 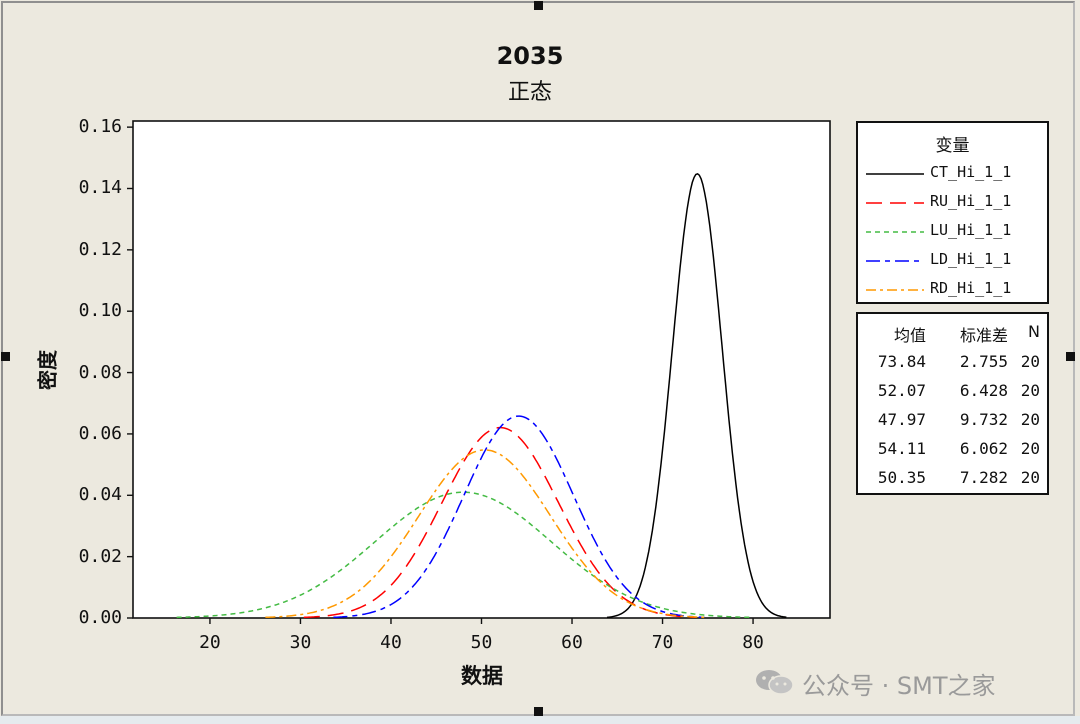 I want to click on legend-item: RD_Hi_1_1, so click(x=952, y=292).